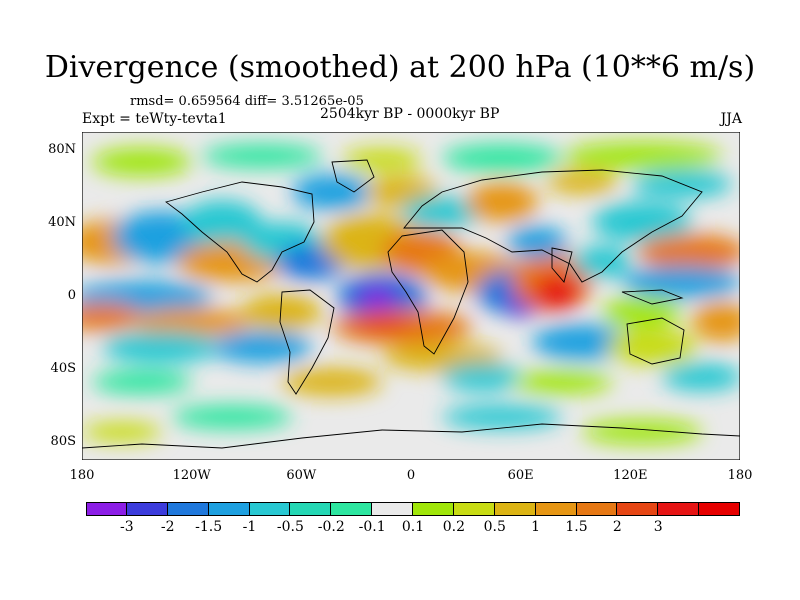  What do you see at coordinates (191, 475) in the screenshot?
I see `lon-tick-label: 120W` at bounding box center [191, 475].